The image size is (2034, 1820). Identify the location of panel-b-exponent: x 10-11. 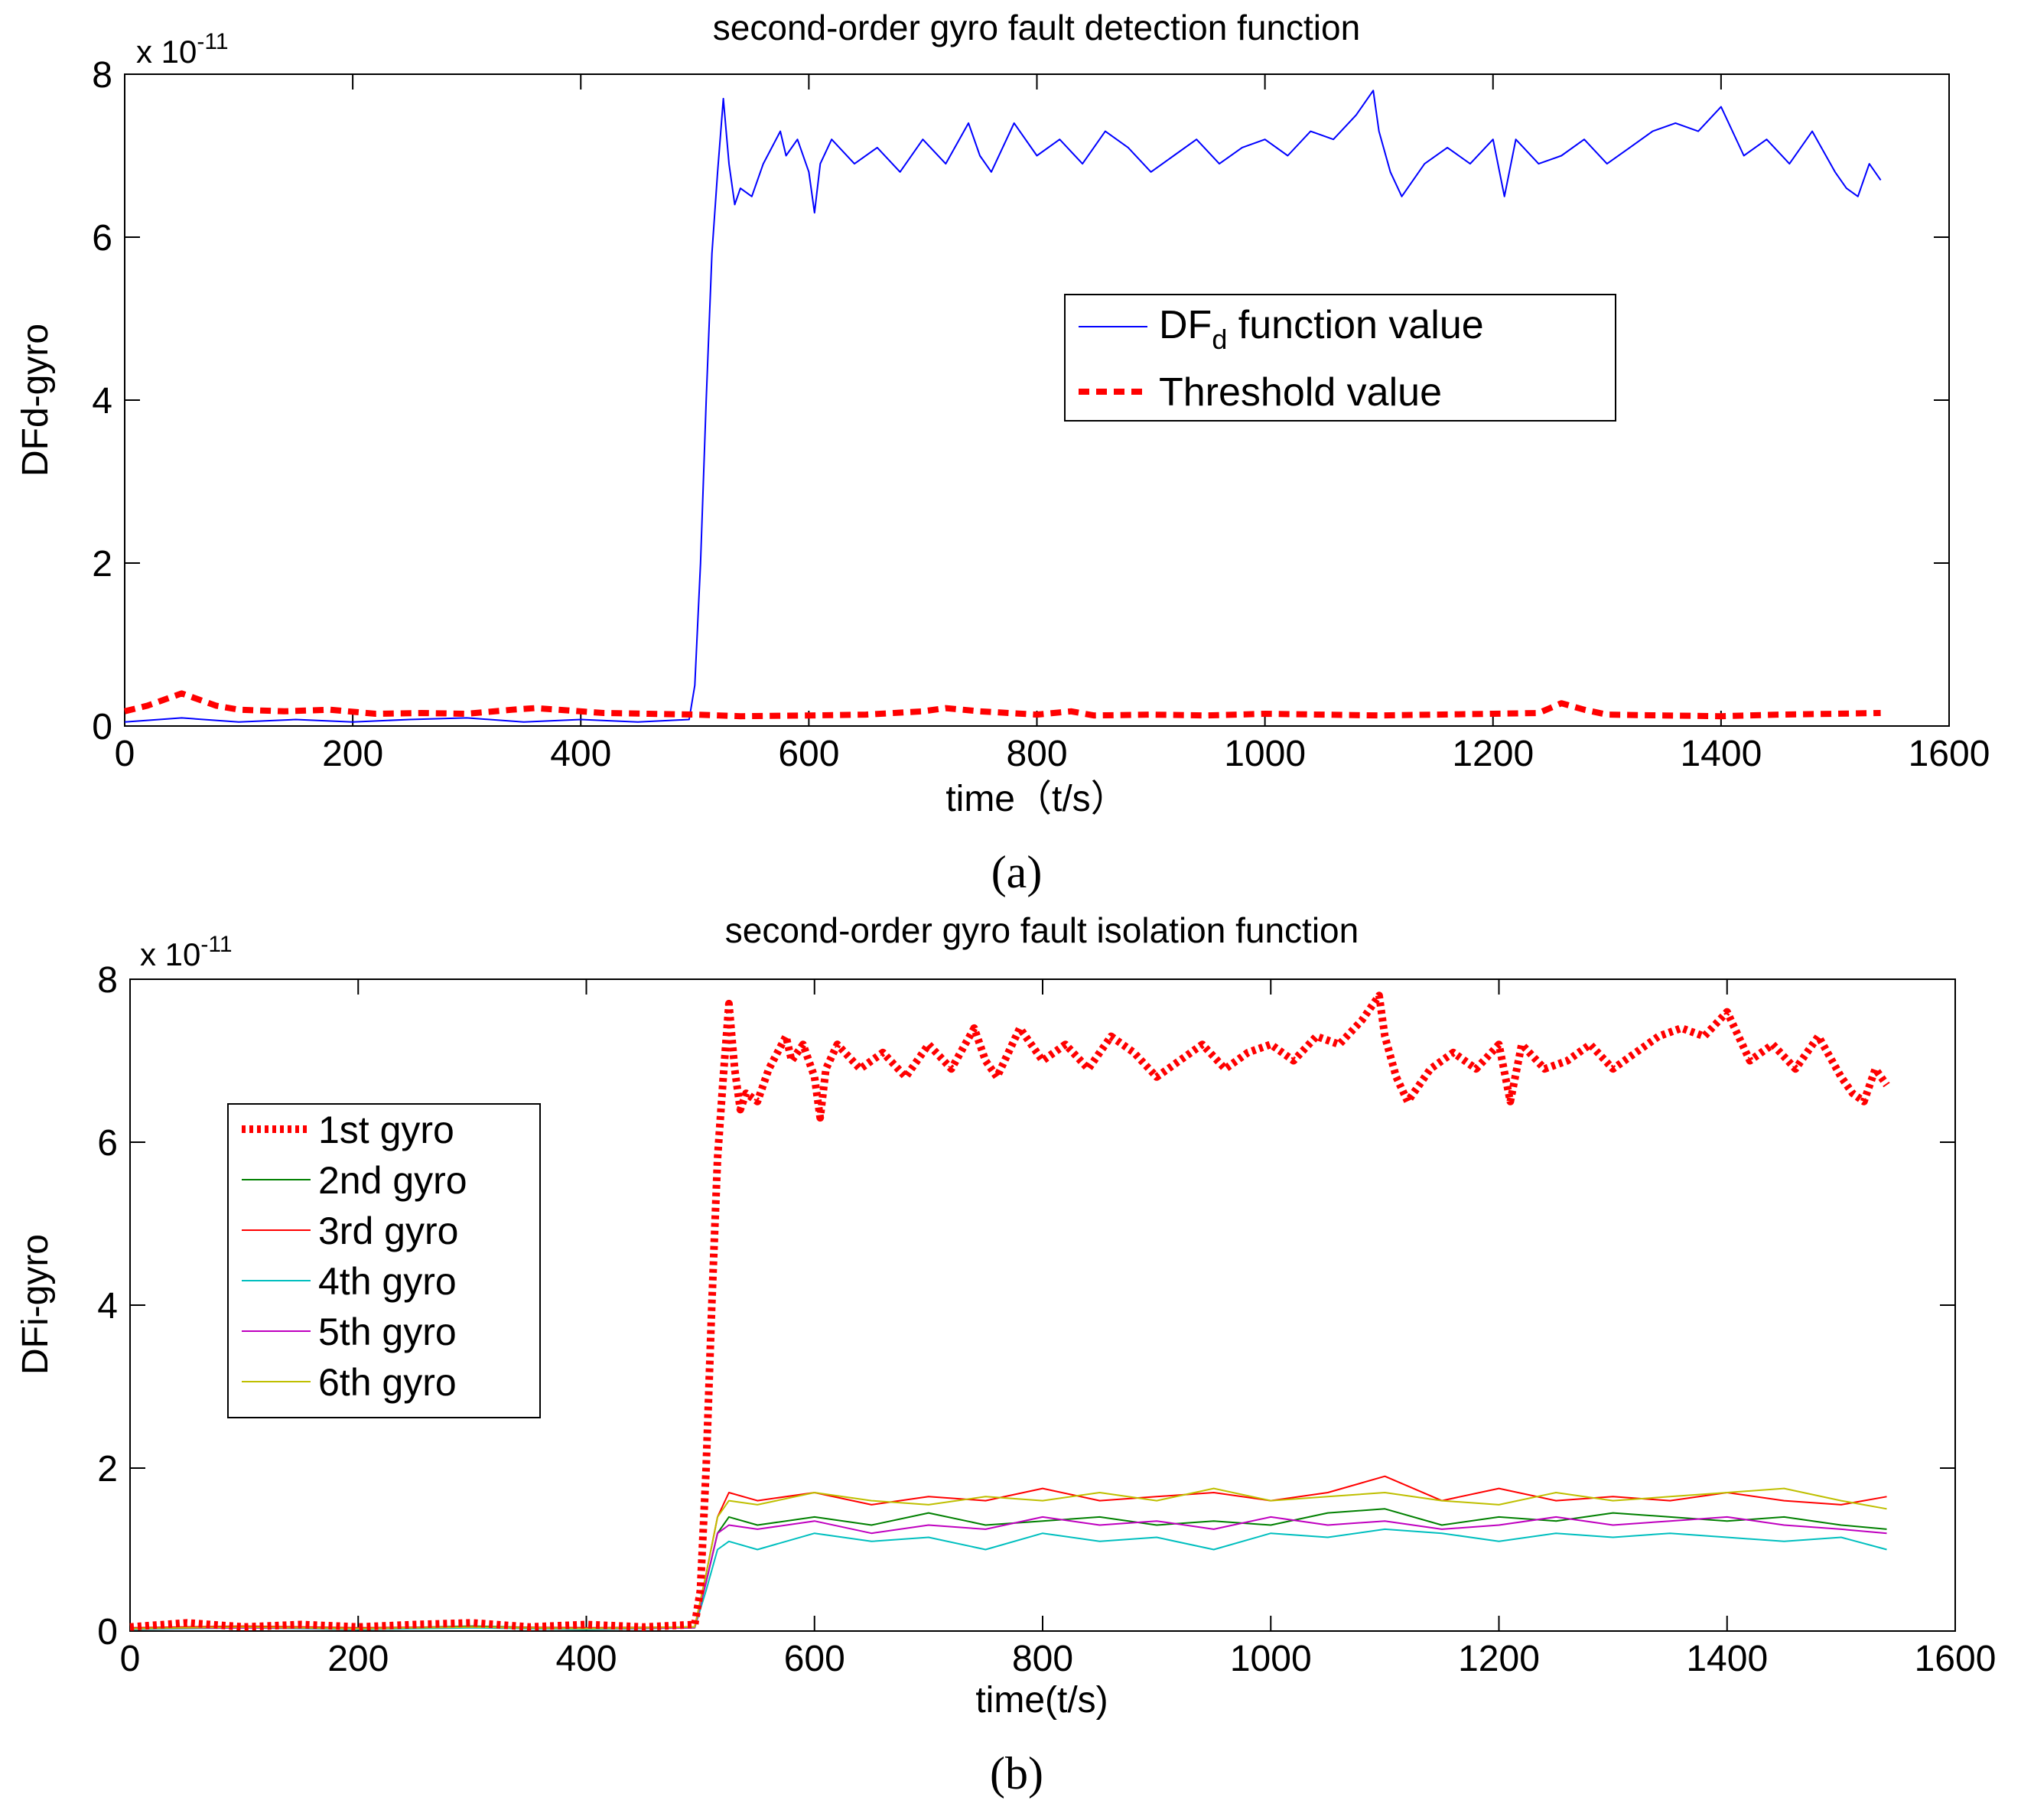
(186, 952).